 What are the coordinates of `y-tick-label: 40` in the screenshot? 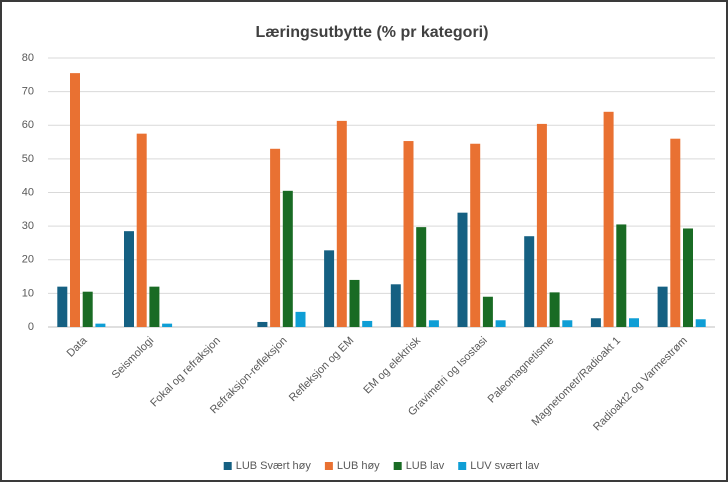 It's located at (28, 192).